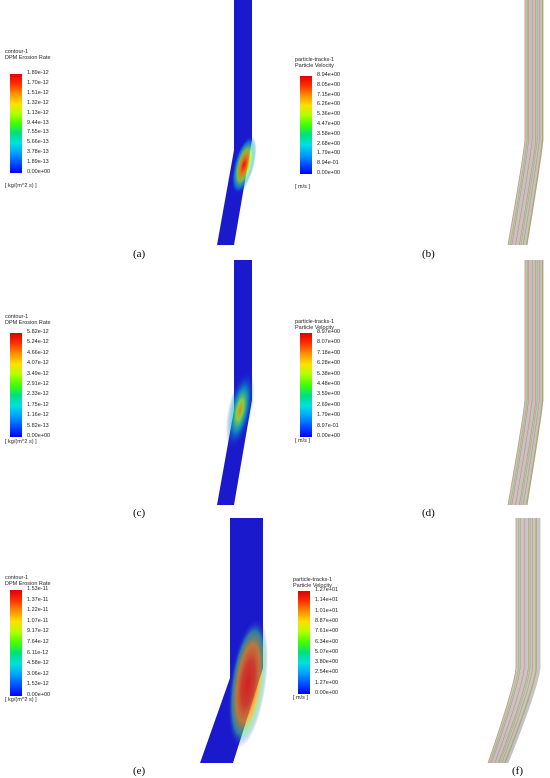 The height and width of the screenshot is (778, 550). Describe the element at coordinates (139, 254) in the screenshot. I see `caption-a: (a)` at that location.